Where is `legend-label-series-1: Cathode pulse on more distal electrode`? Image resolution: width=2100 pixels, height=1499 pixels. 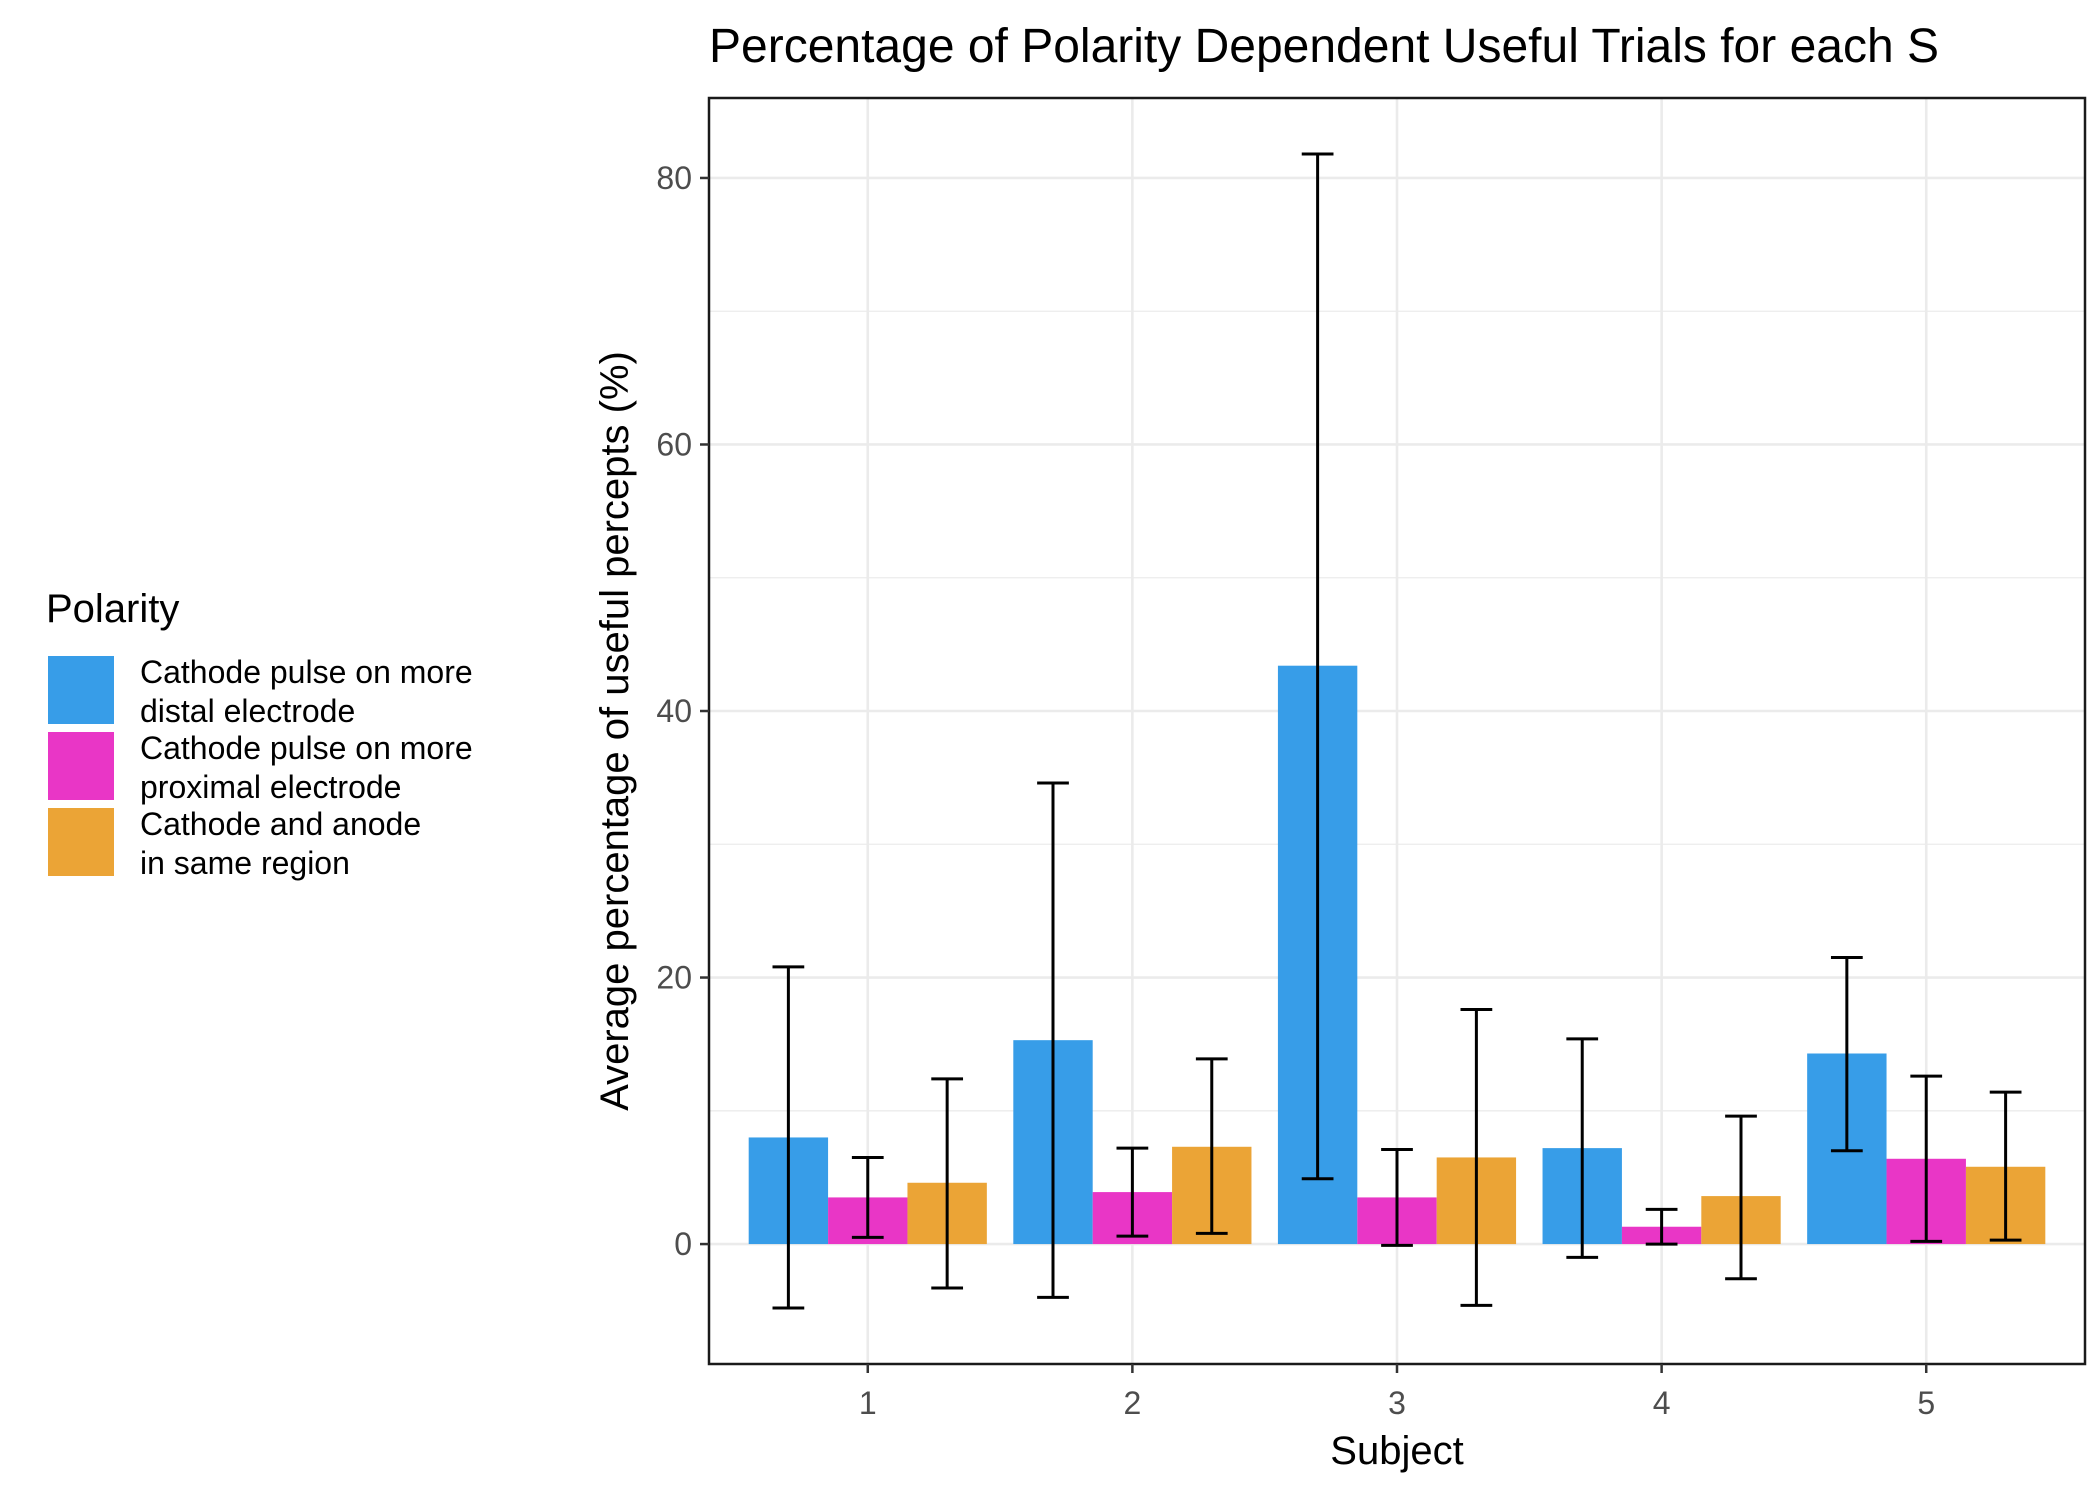
legend-label-series-1: Cathode pulse on more distal electrode is located at coordinates (306, 691).